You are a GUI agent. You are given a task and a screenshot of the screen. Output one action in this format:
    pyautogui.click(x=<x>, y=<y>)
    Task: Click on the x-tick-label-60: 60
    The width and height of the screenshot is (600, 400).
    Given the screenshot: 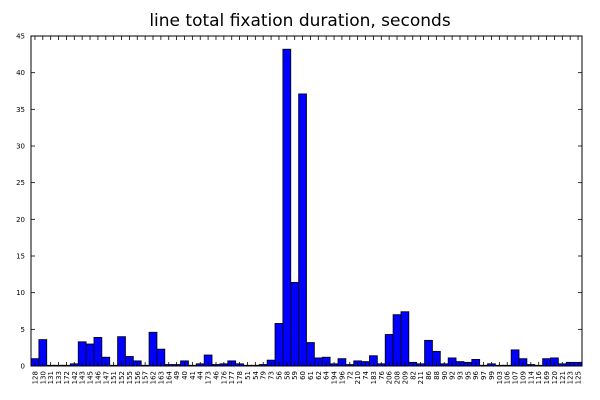 What is the action you would take?
    pyautogui.click(x=303, y=375)
    